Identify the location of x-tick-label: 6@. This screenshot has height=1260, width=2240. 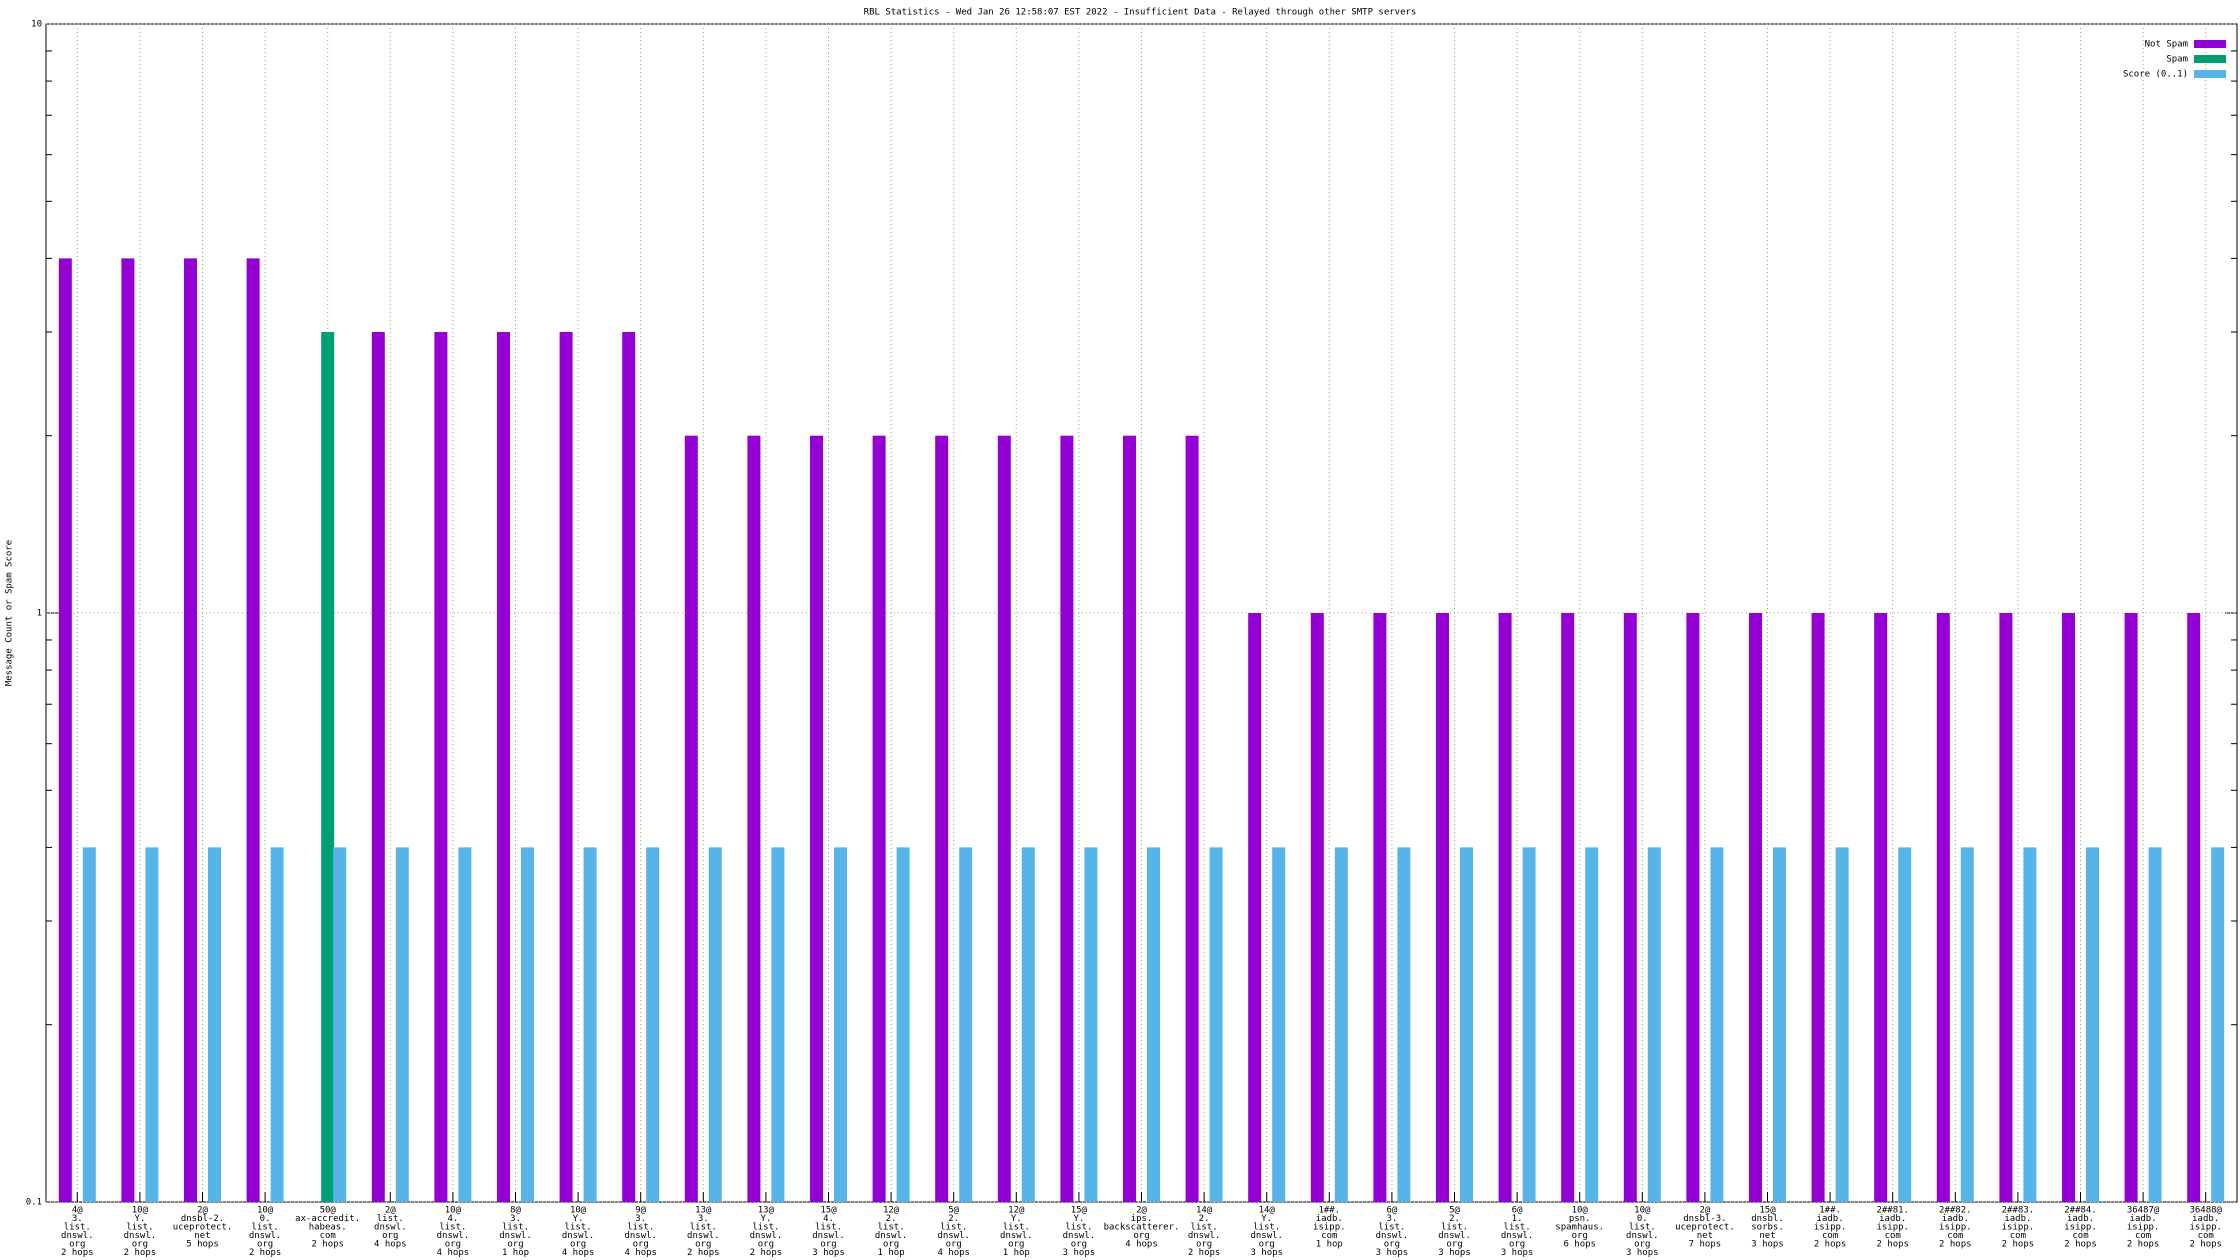
(1517, 1211).